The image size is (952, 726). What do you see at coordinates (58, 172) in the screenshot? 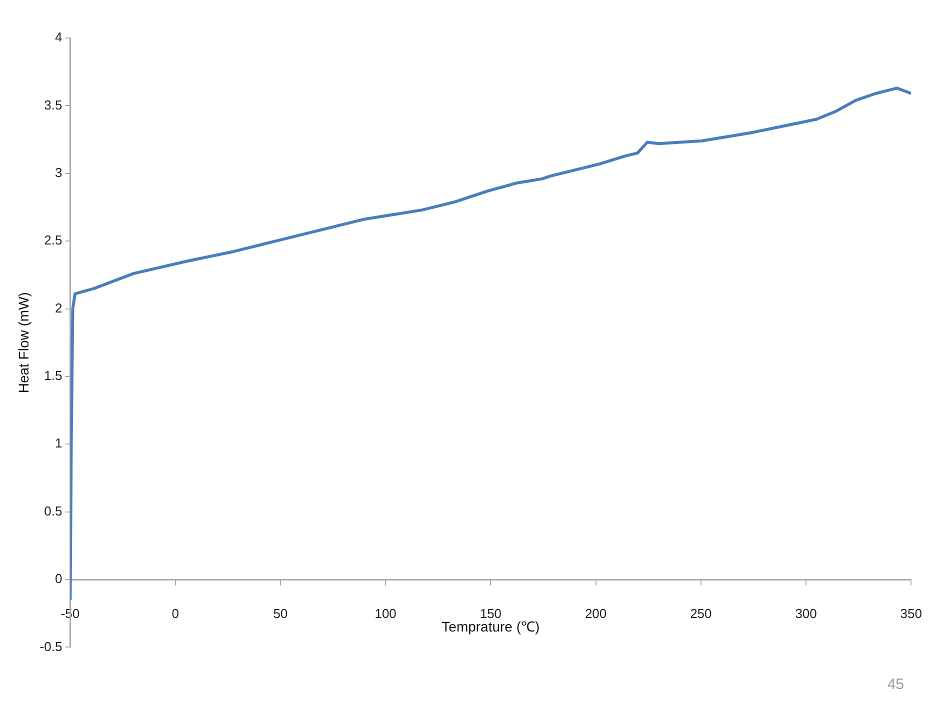
I see `y-tick-label: 3` at bounding box center [58, 172].